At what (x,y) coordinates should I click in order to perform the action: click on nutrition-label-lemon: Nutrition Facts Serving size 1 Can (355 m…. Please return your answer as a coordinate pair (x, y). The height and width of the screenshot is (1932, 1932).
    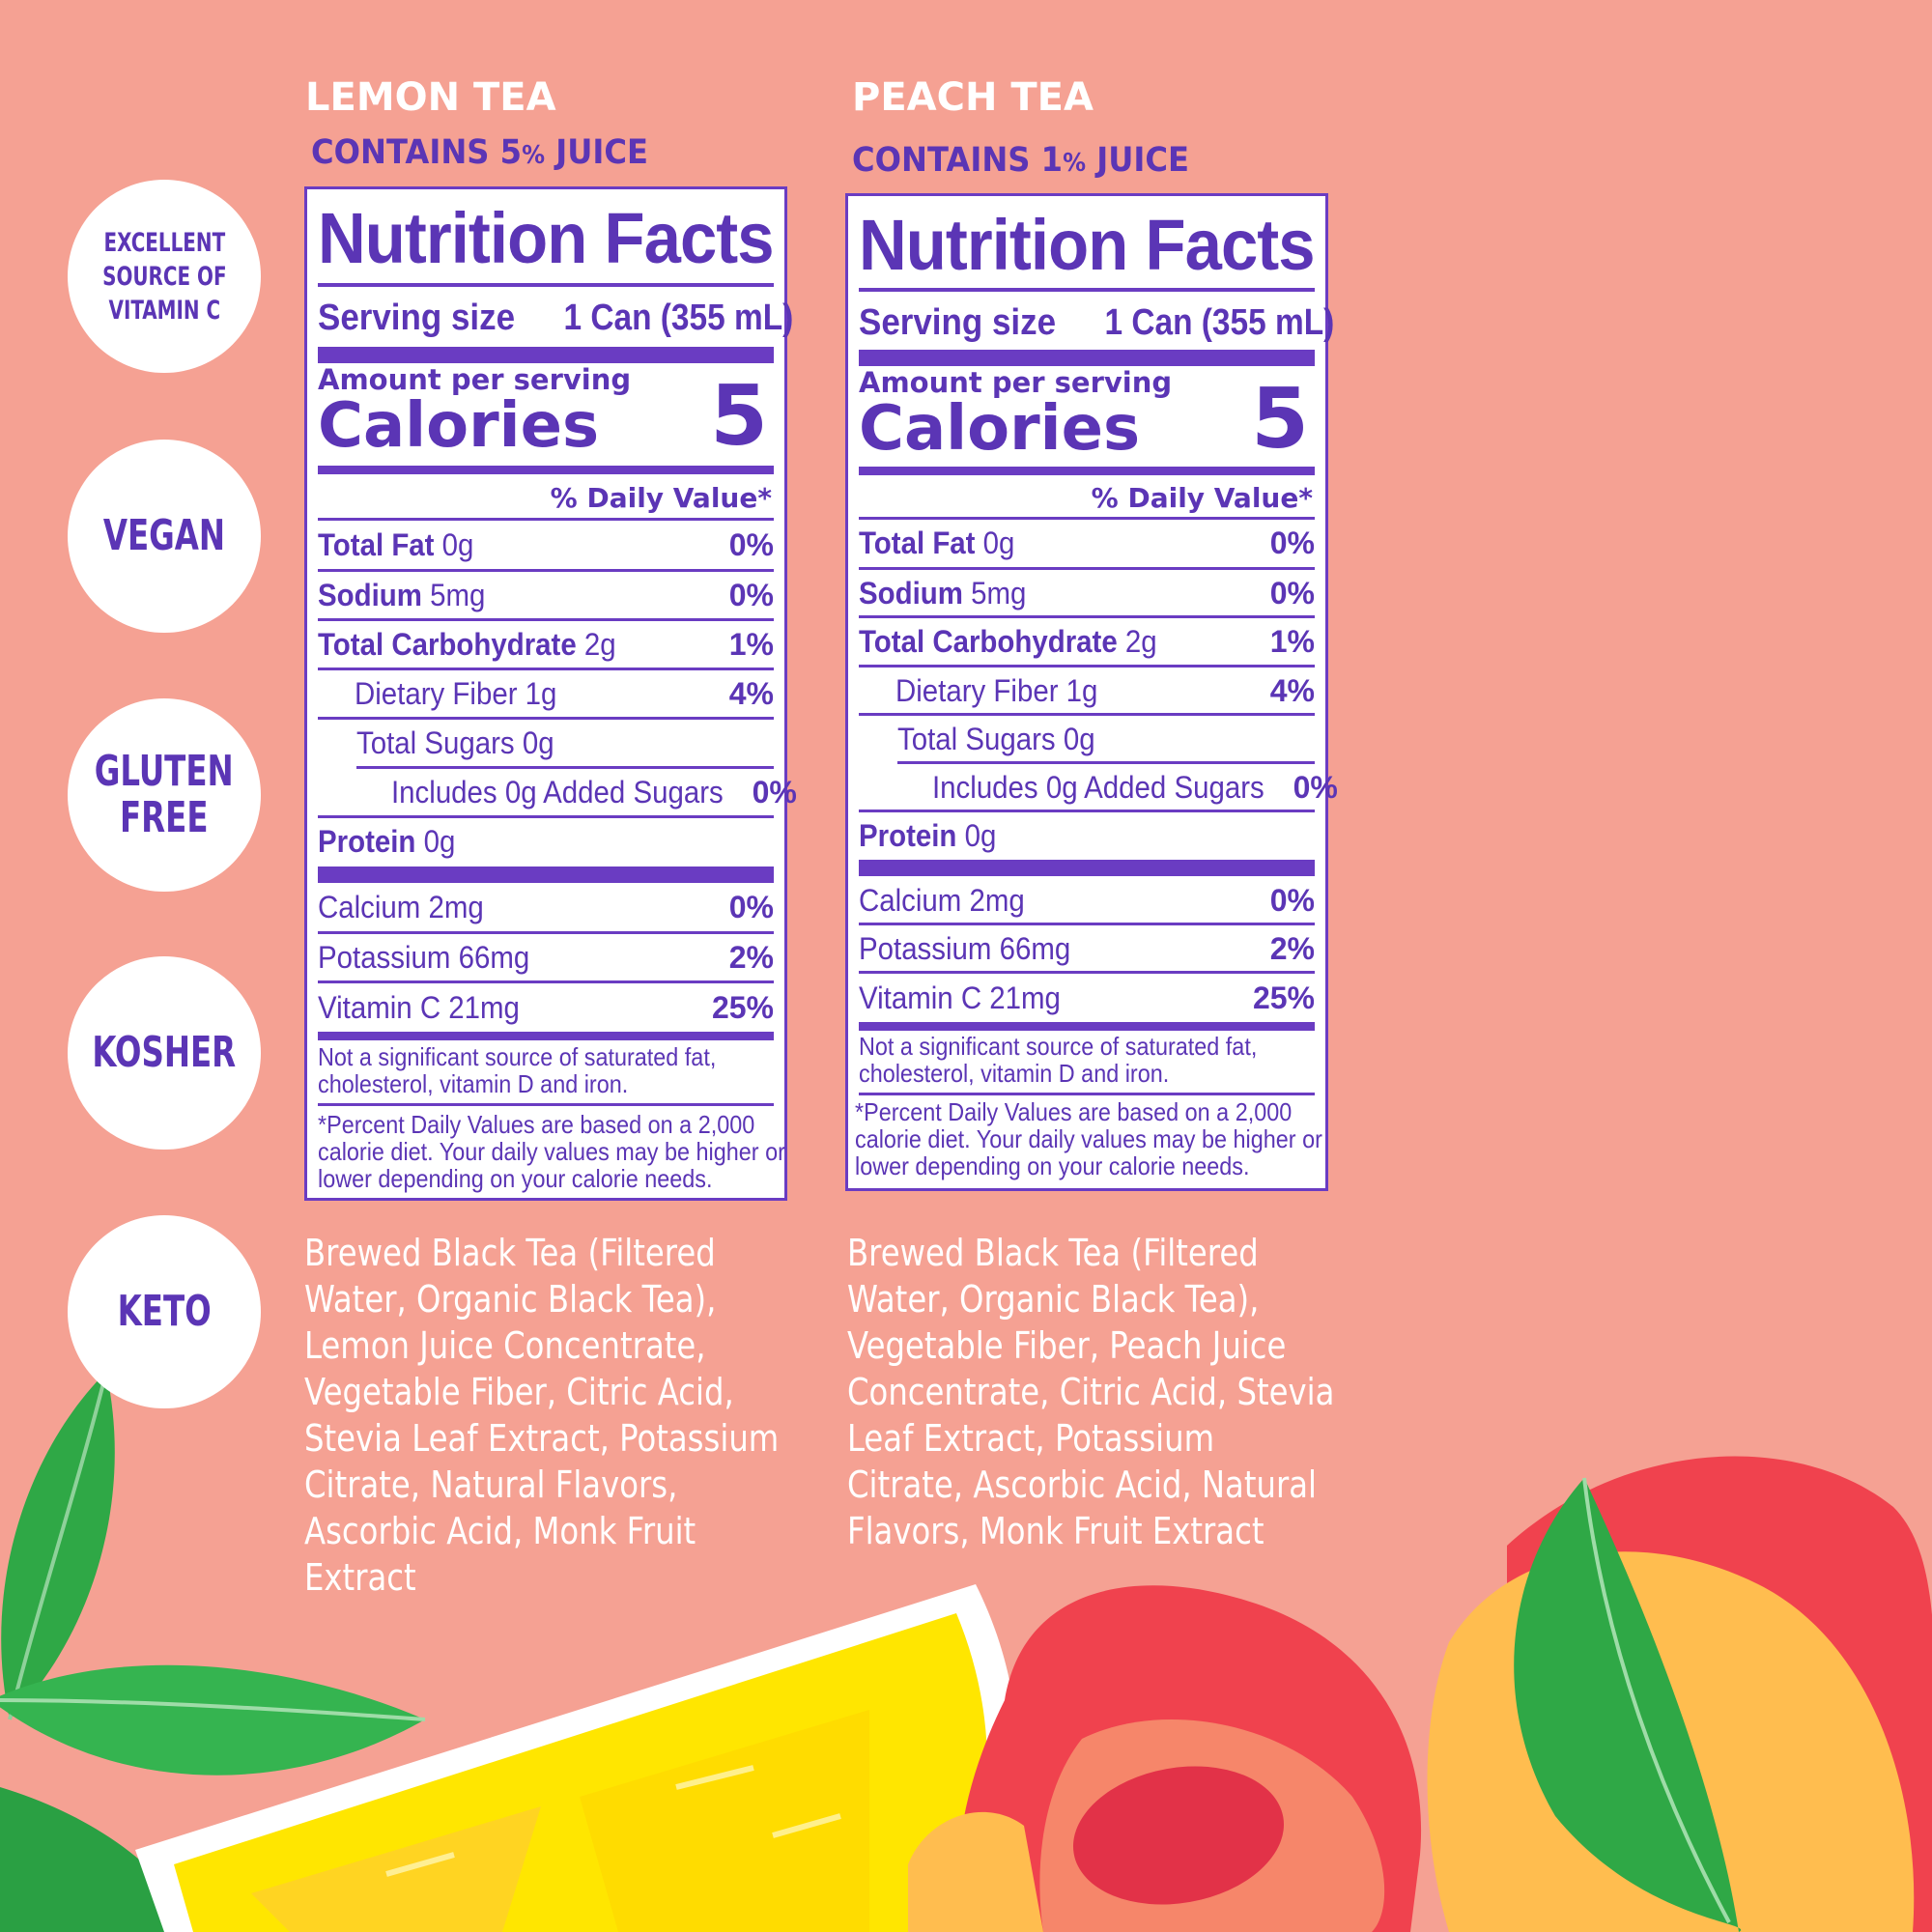
    Looking at the image, I should click on (550, 693).